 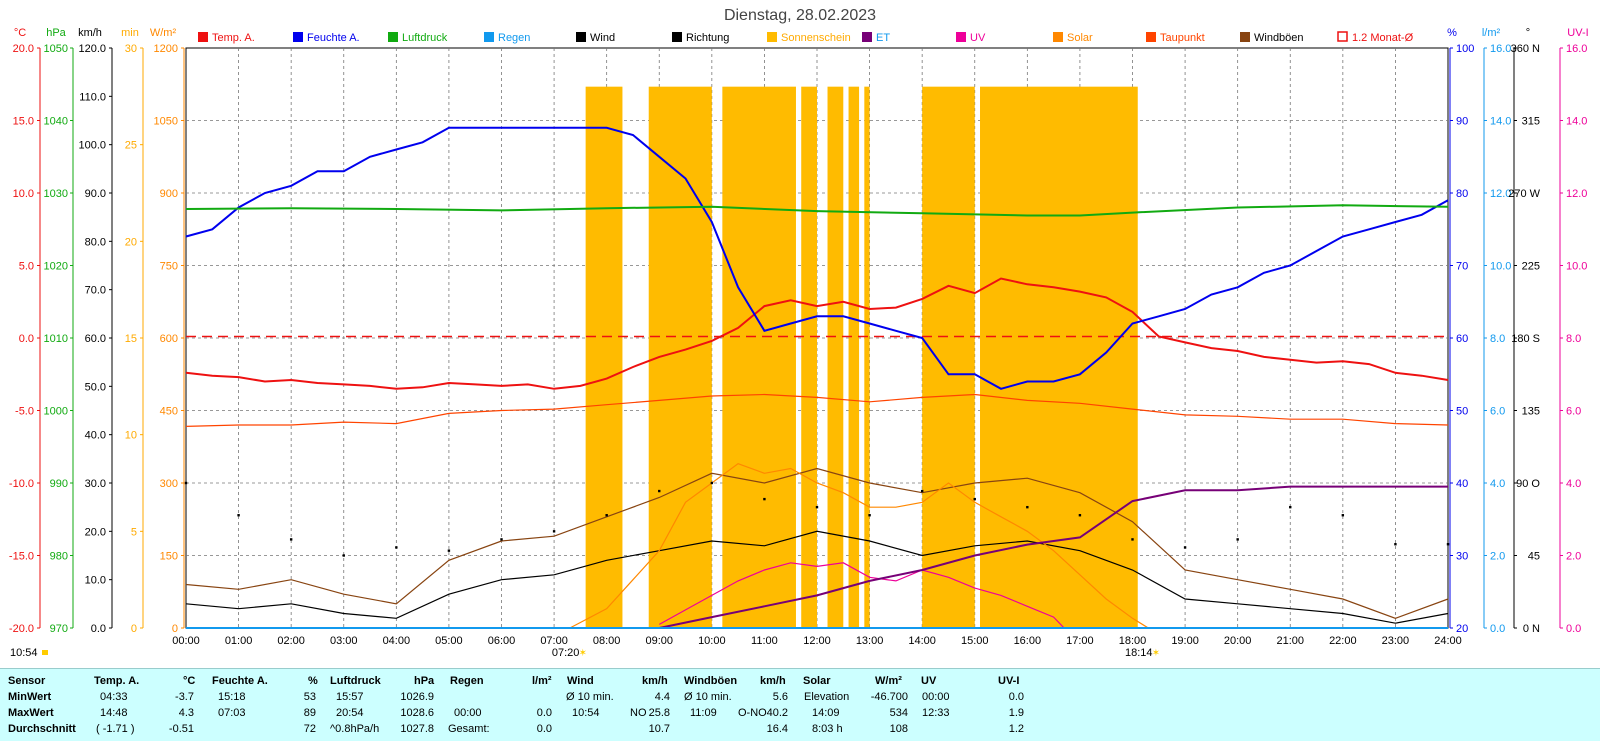 I want to click on avg-rain-label: Gesamt:, so click(x=469, y=729).